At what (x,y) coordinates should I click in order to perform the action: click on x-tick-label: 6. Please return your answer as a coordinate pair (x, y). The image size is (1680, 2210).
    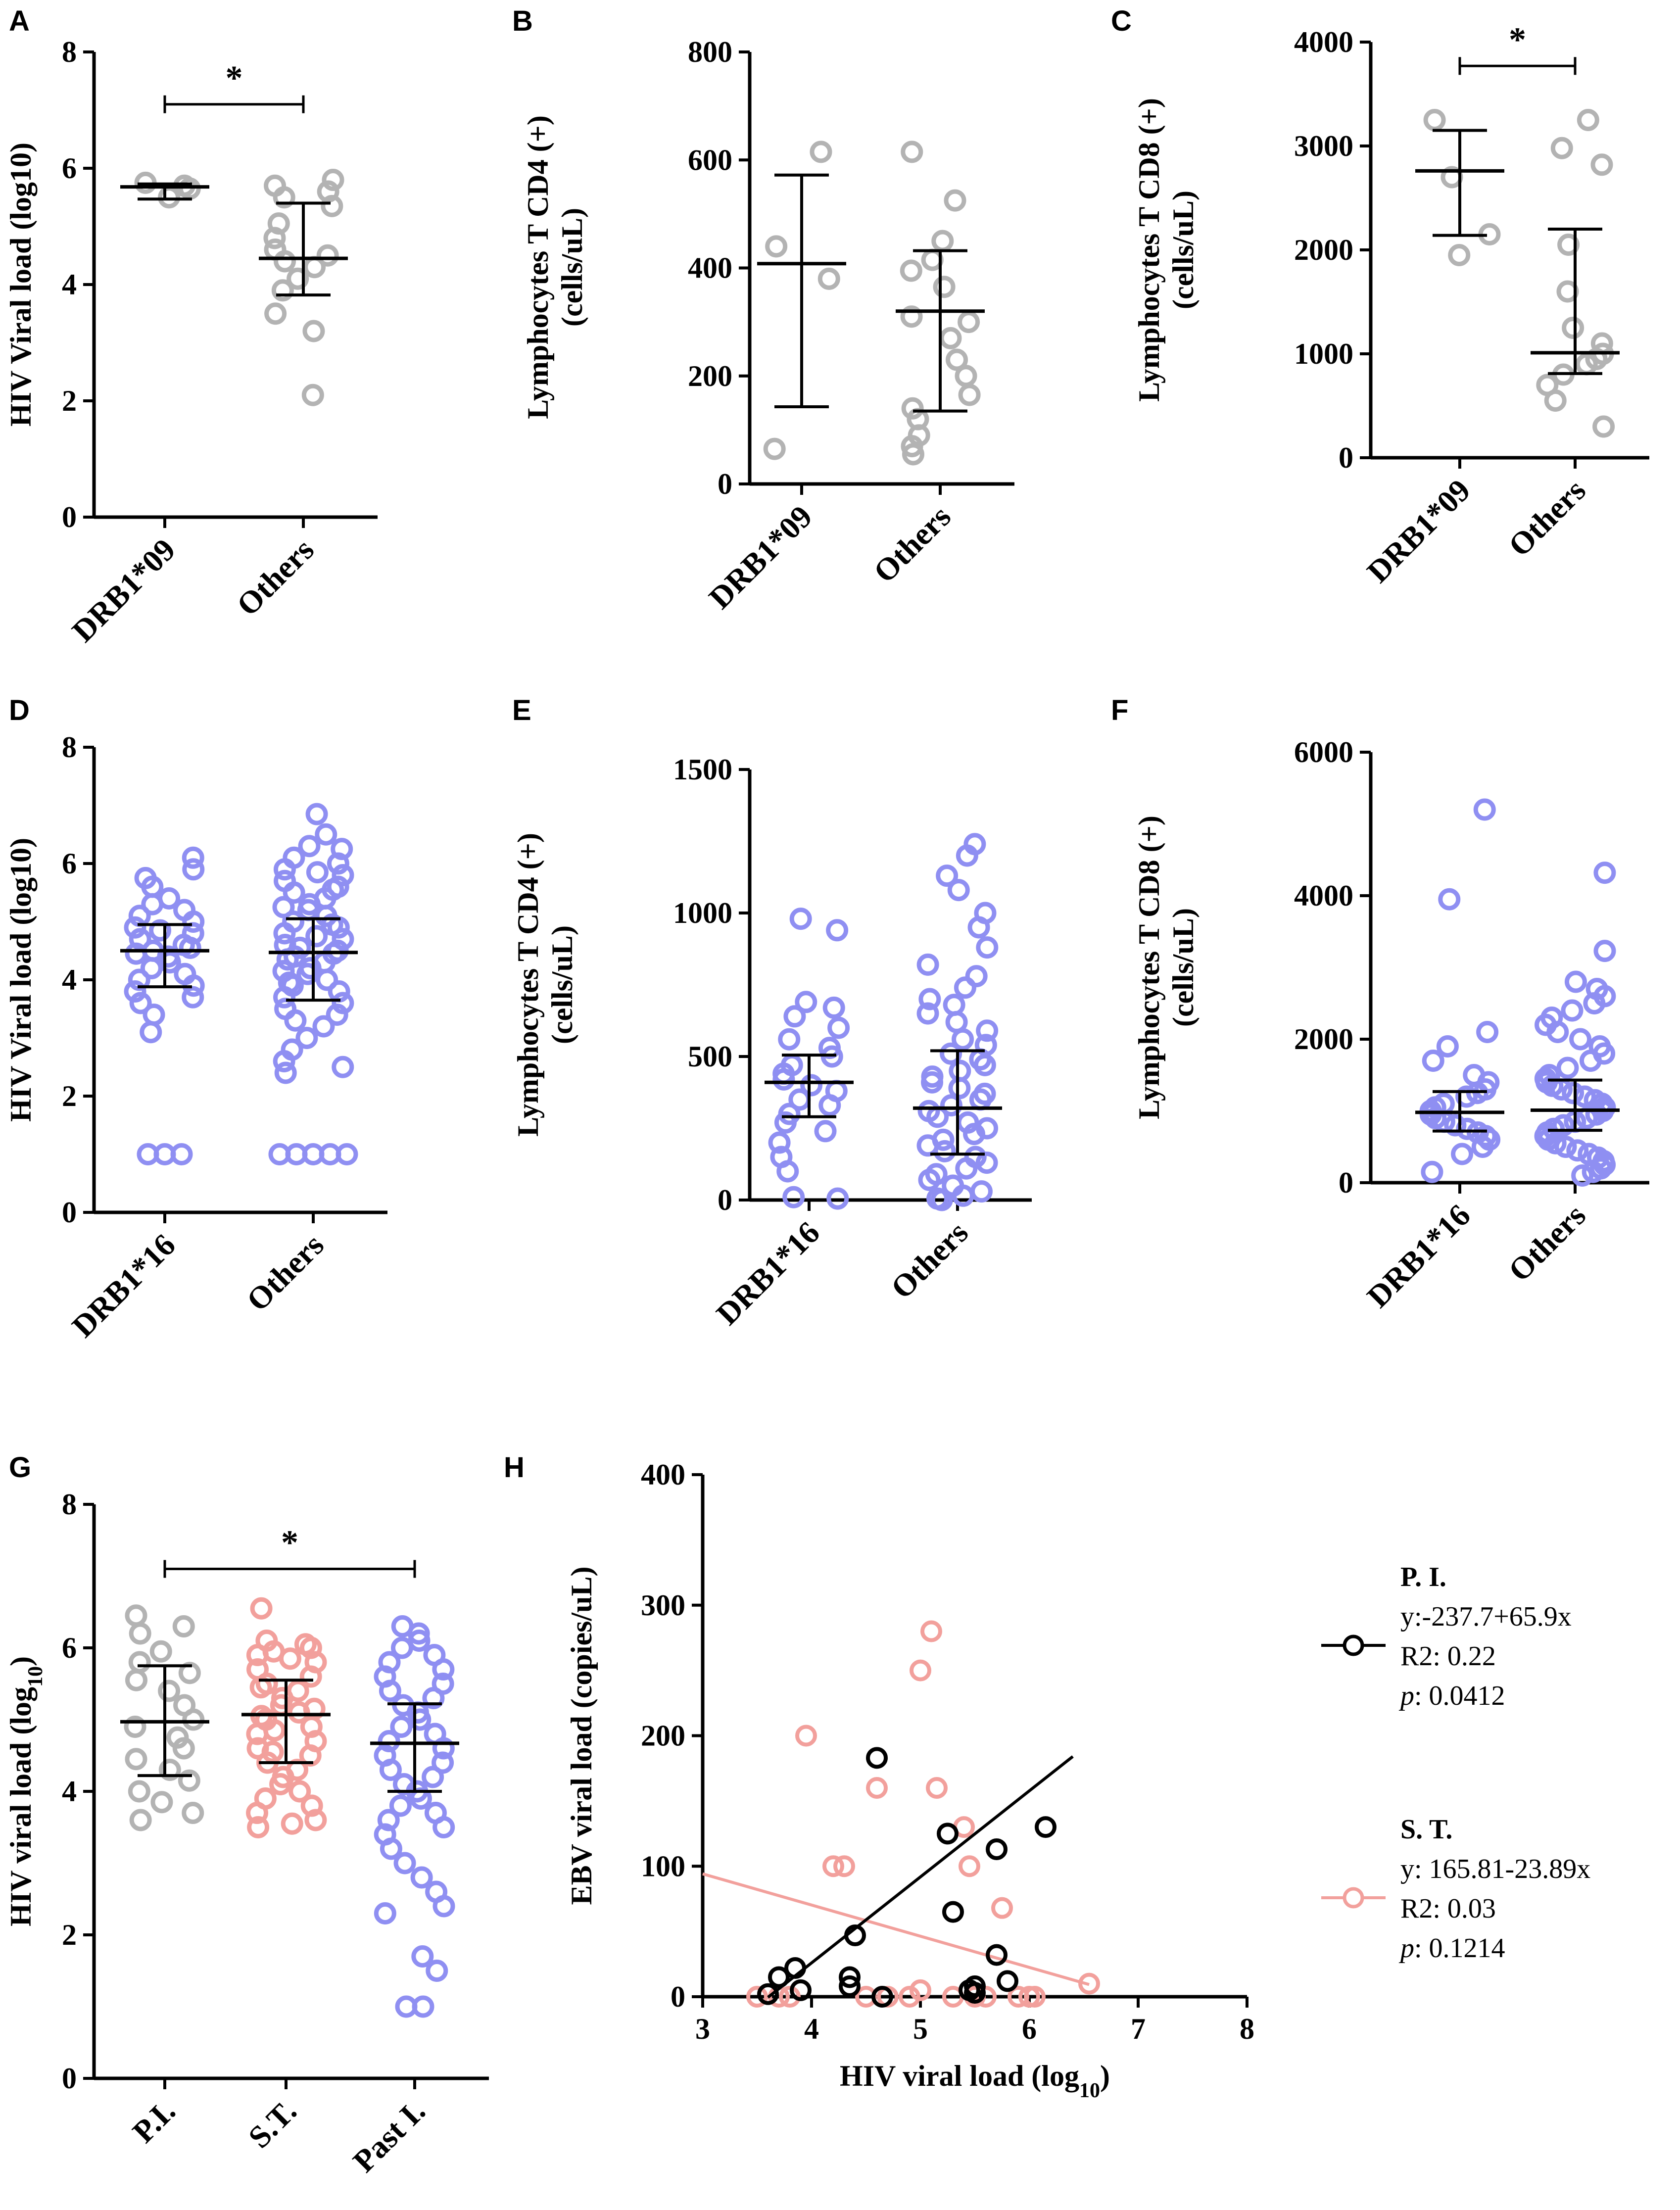
    Looking at the image, I should click on (1030, 2029).